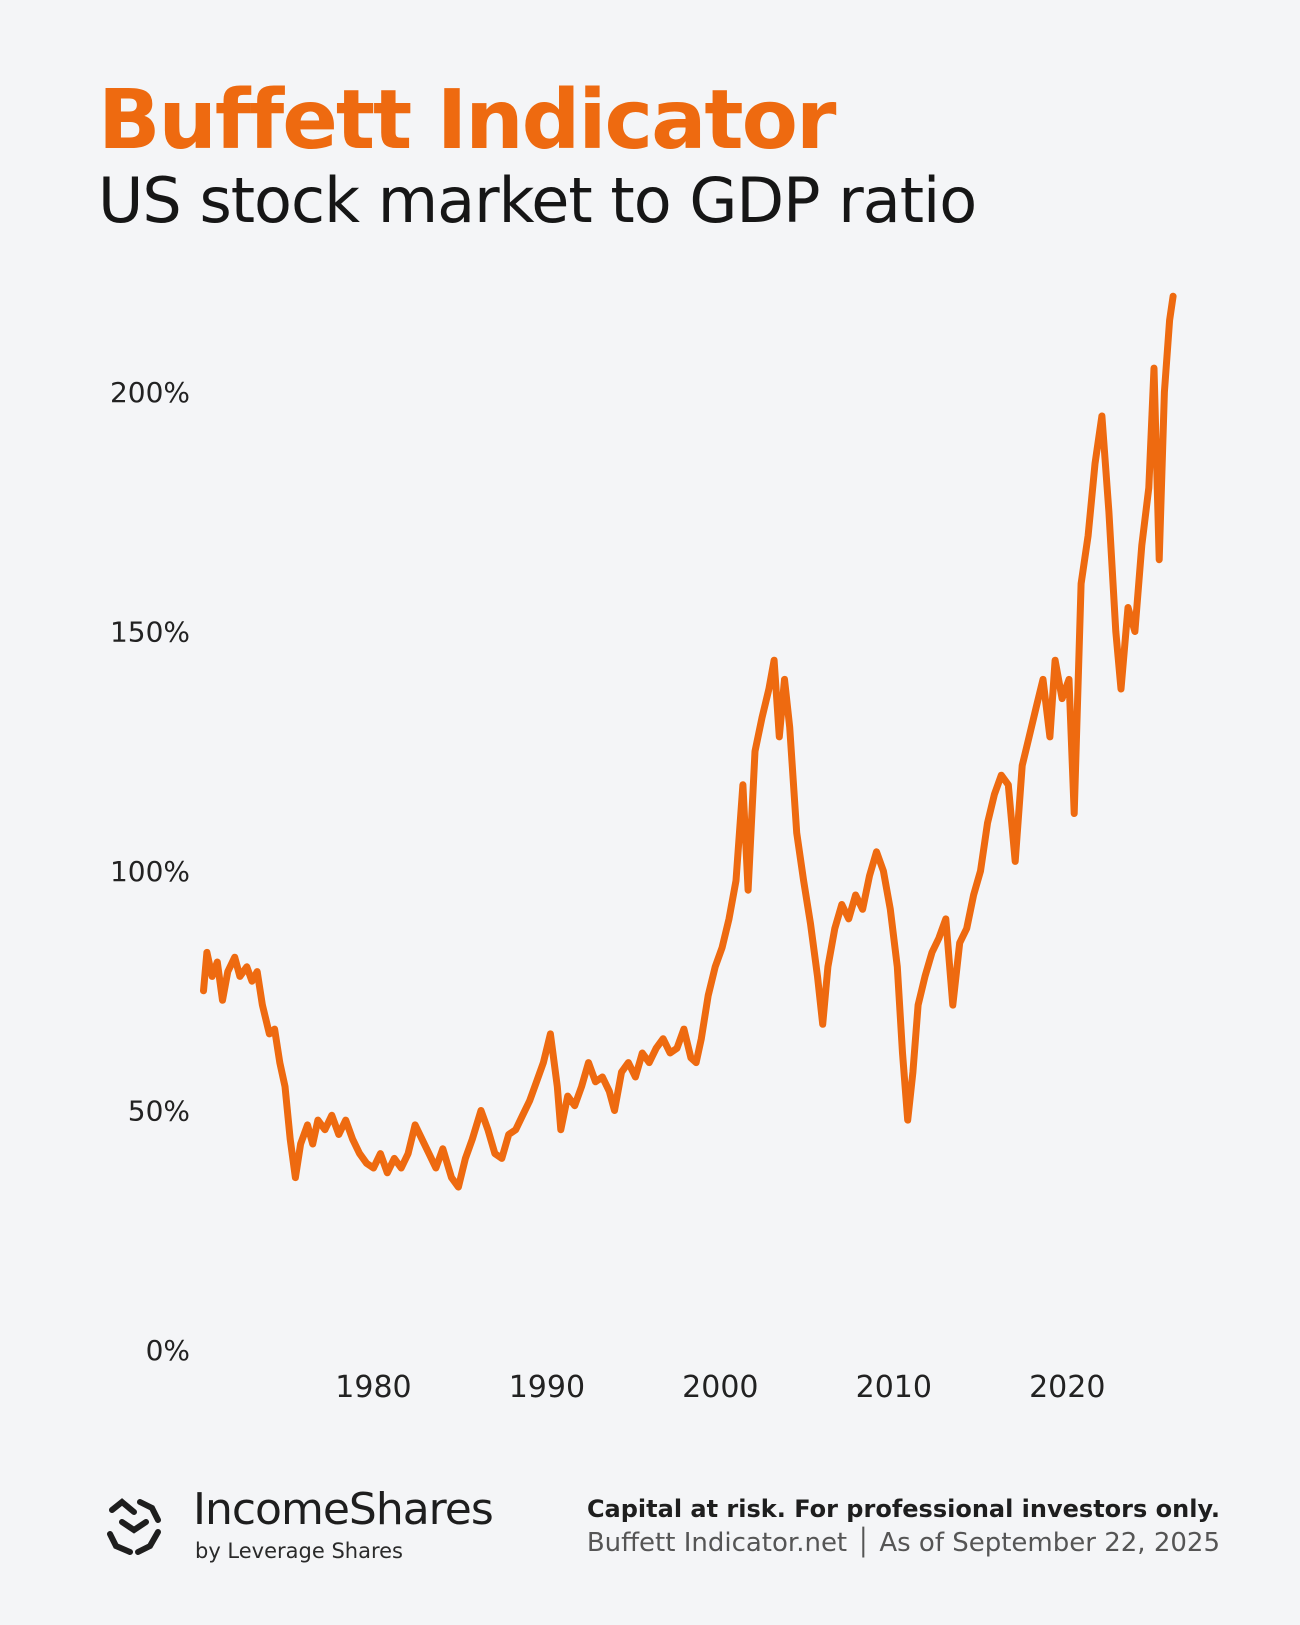  What do you see at coordinates (343, 1509) in the screenshot?
I see `brand-name: IncomeShares` at bounding box center [343, 1509].